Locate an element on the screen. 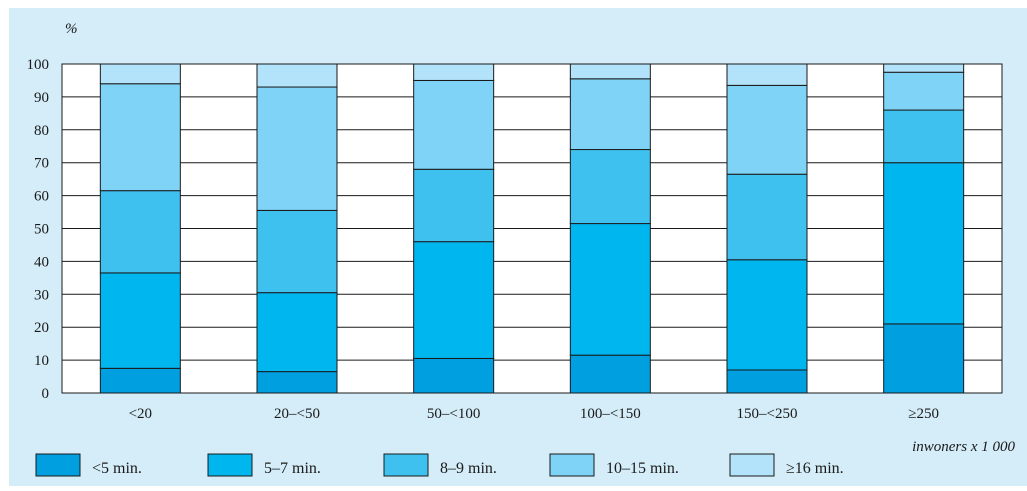  x-category-label: ≥250 is located at coordinates (923, 414).